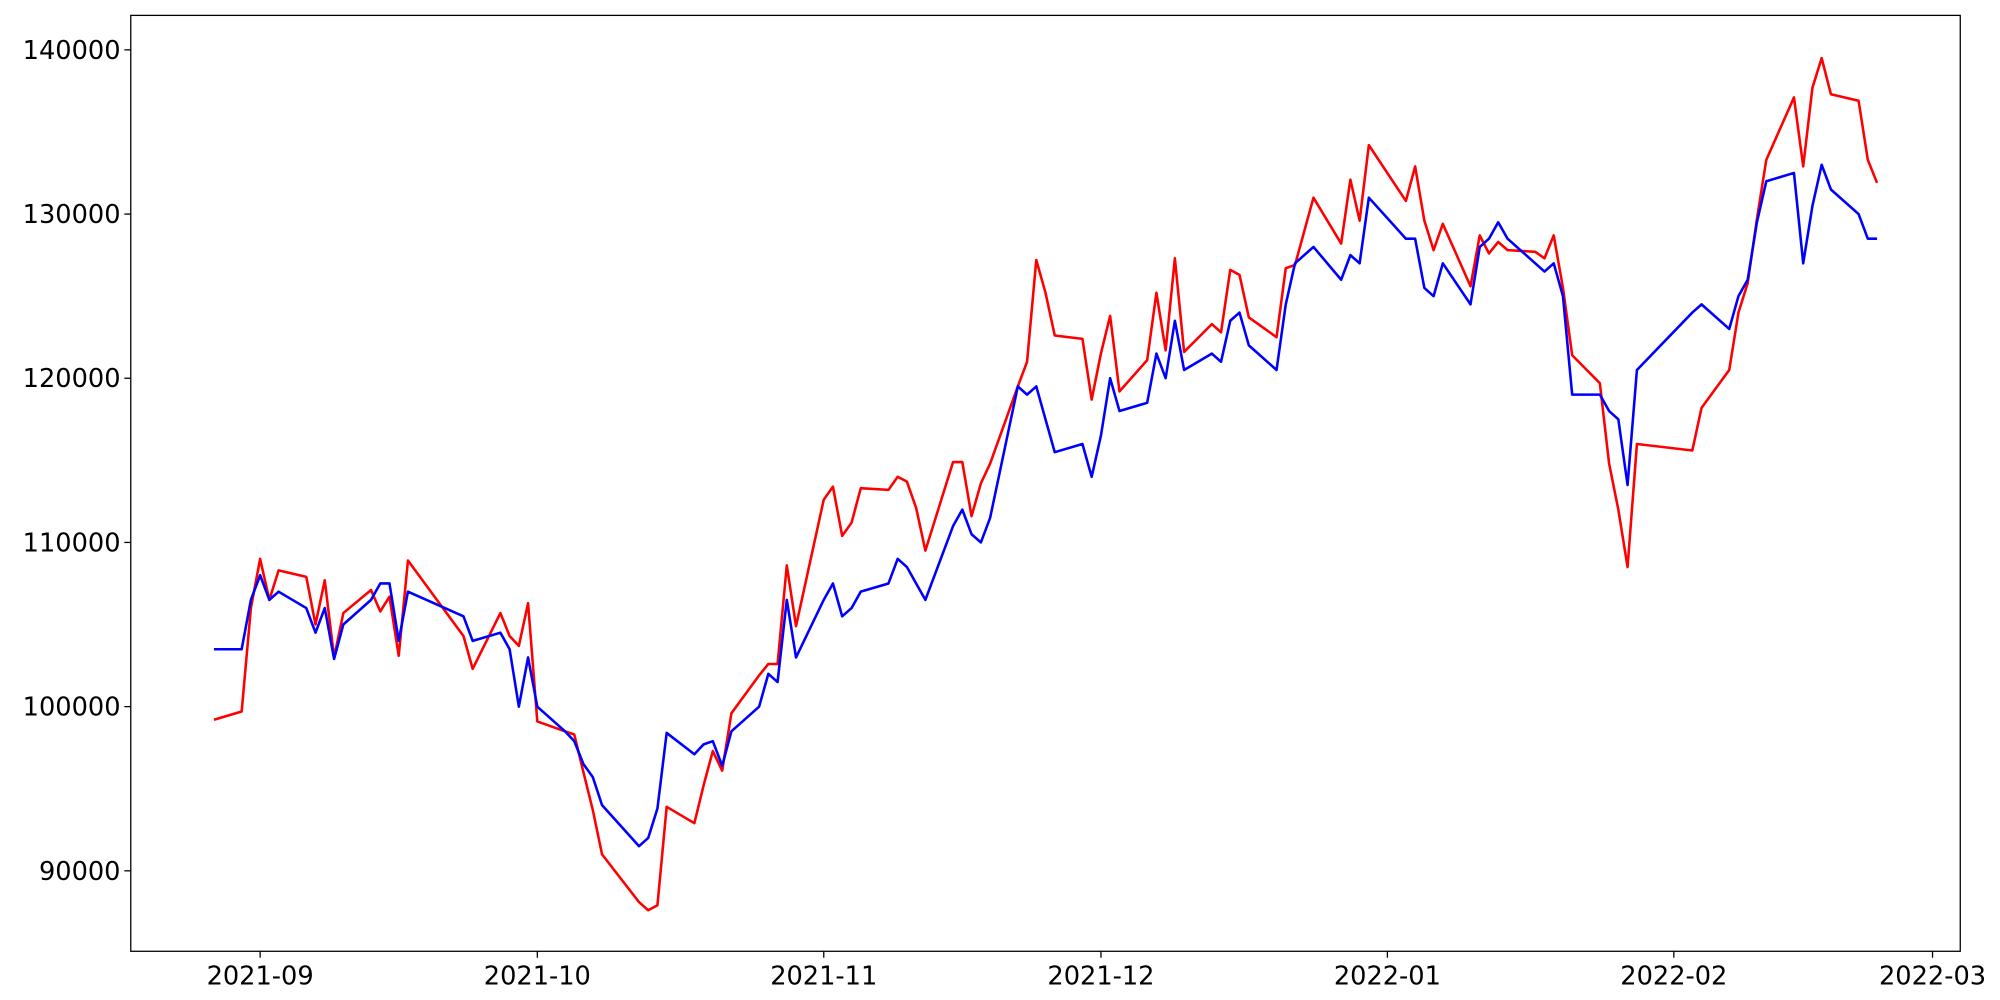 Image resolution: width=2000 pixels, height=1000 pixels. What do you see at coordinates (72, 51) in the screenshot?
I see `y-tick-label: 140000` at bounding box center [72, 51].